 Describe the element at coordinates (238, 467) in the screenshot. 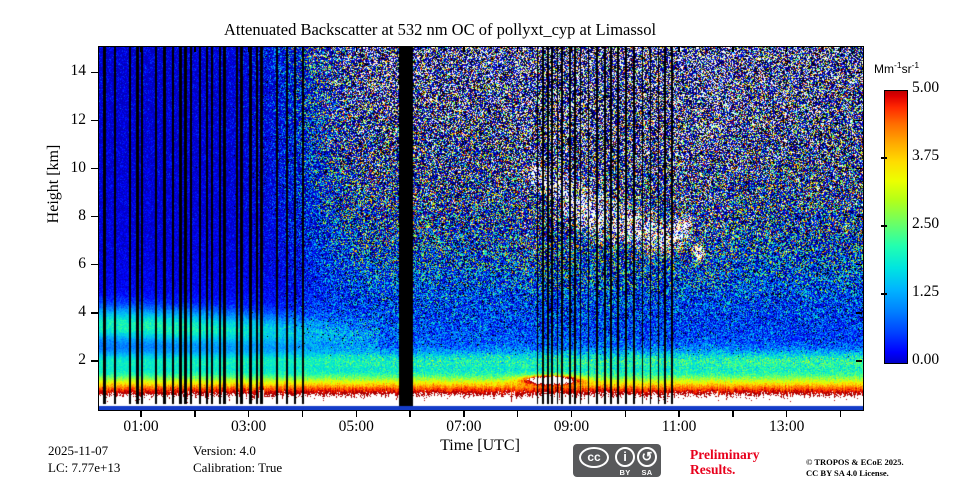

I see `footer-calibration: Calibration: True` at that location.